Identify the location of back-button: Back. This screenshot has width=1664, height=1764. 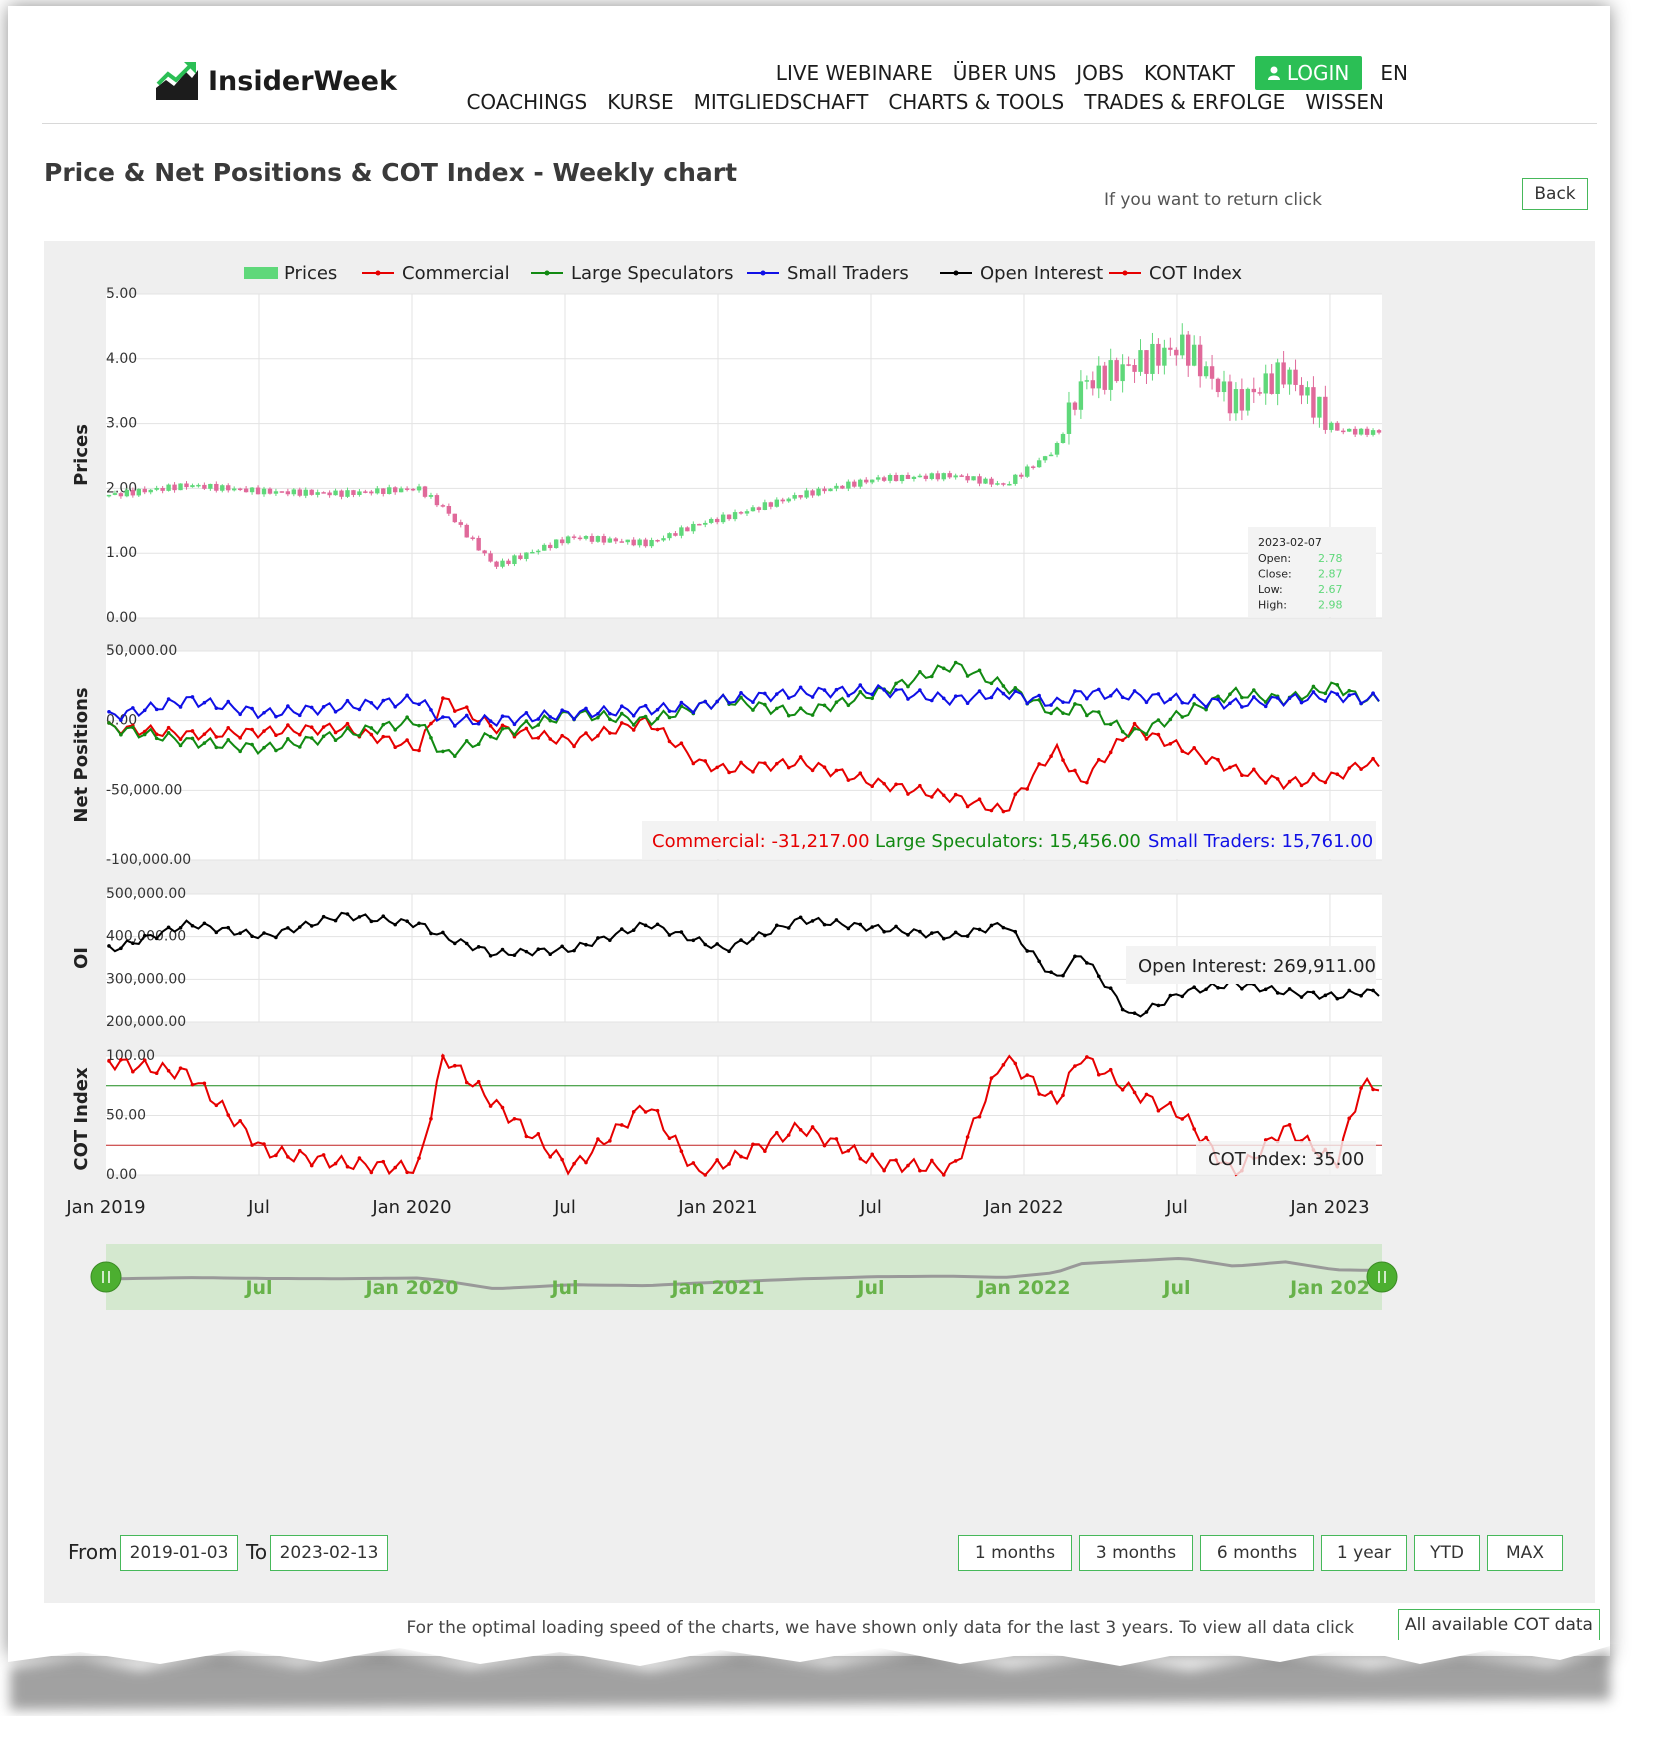
(1555, 194).